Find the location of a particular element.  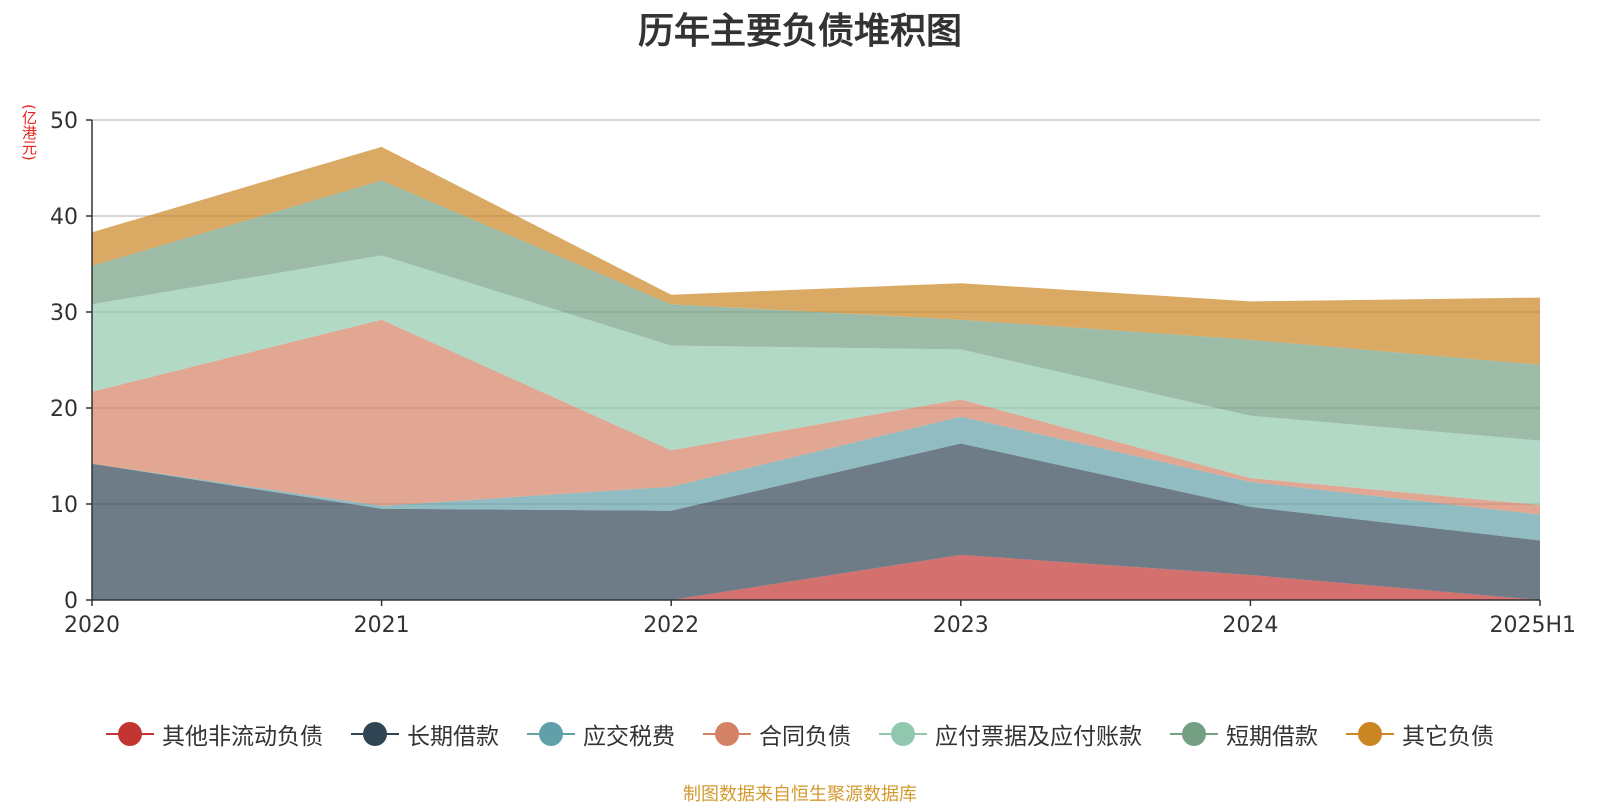

y-tick-label: 50 is located at coordinates (64, 121).